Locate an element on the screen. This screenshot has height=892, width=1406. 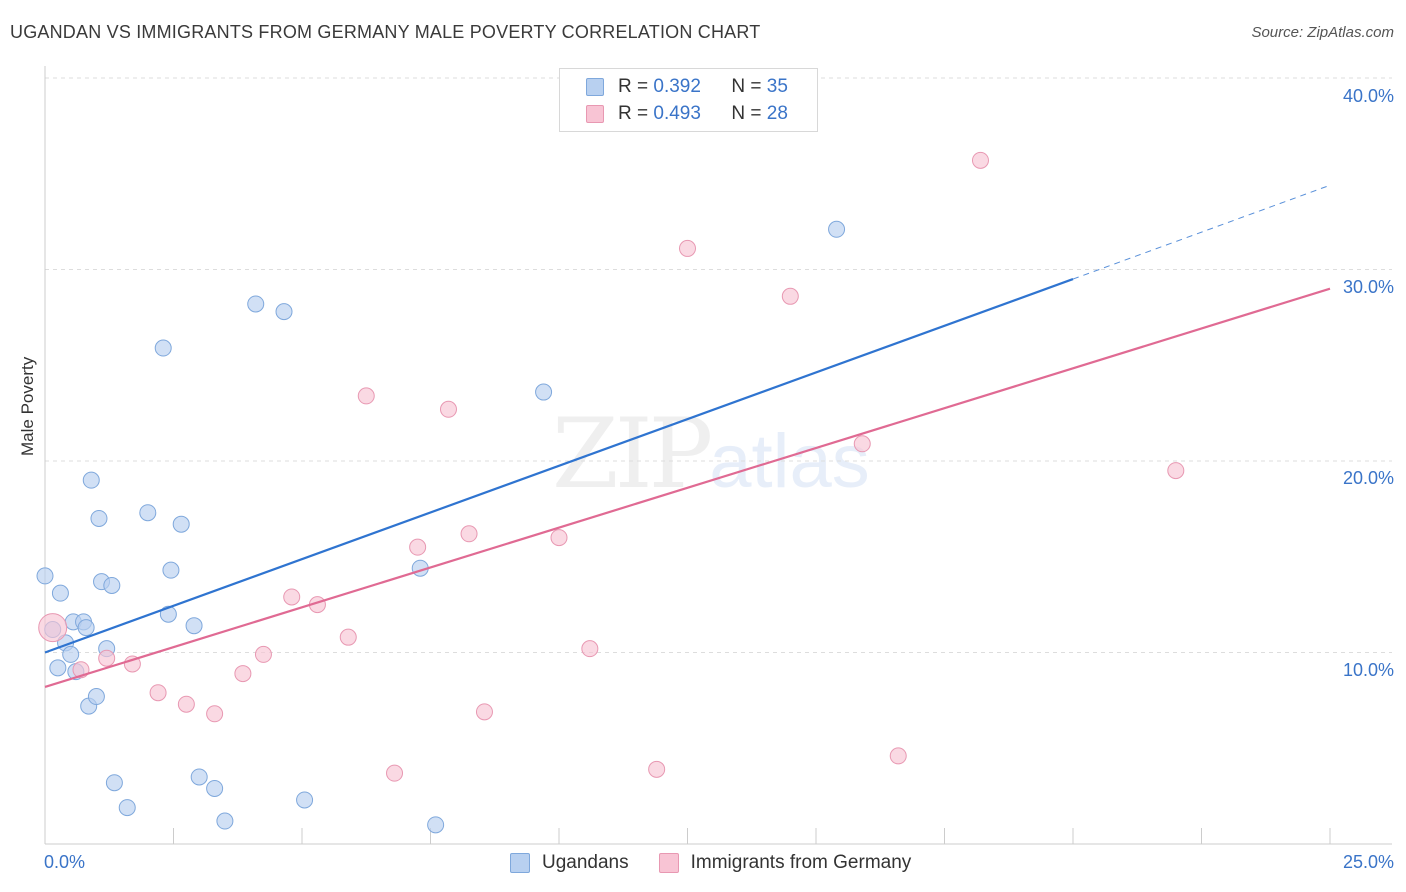
legend-n-value-ugandans: 35 is located at coordinates (777, 86).